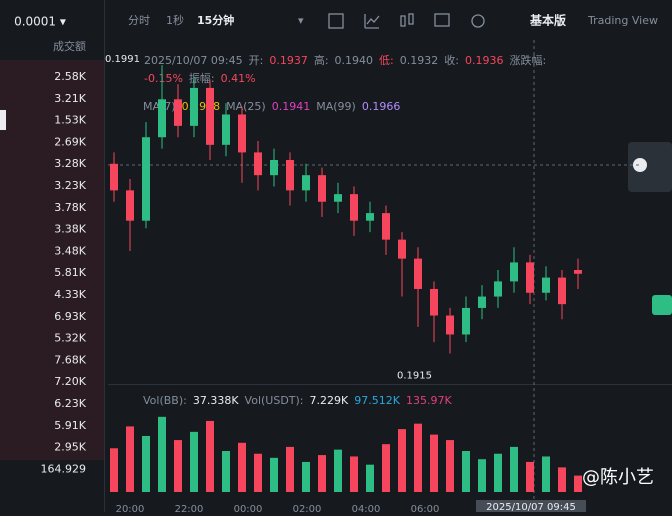 The height and width of the screenshot is (516, 672). I want to click on info-text: 0.41%, so click(238, 78).